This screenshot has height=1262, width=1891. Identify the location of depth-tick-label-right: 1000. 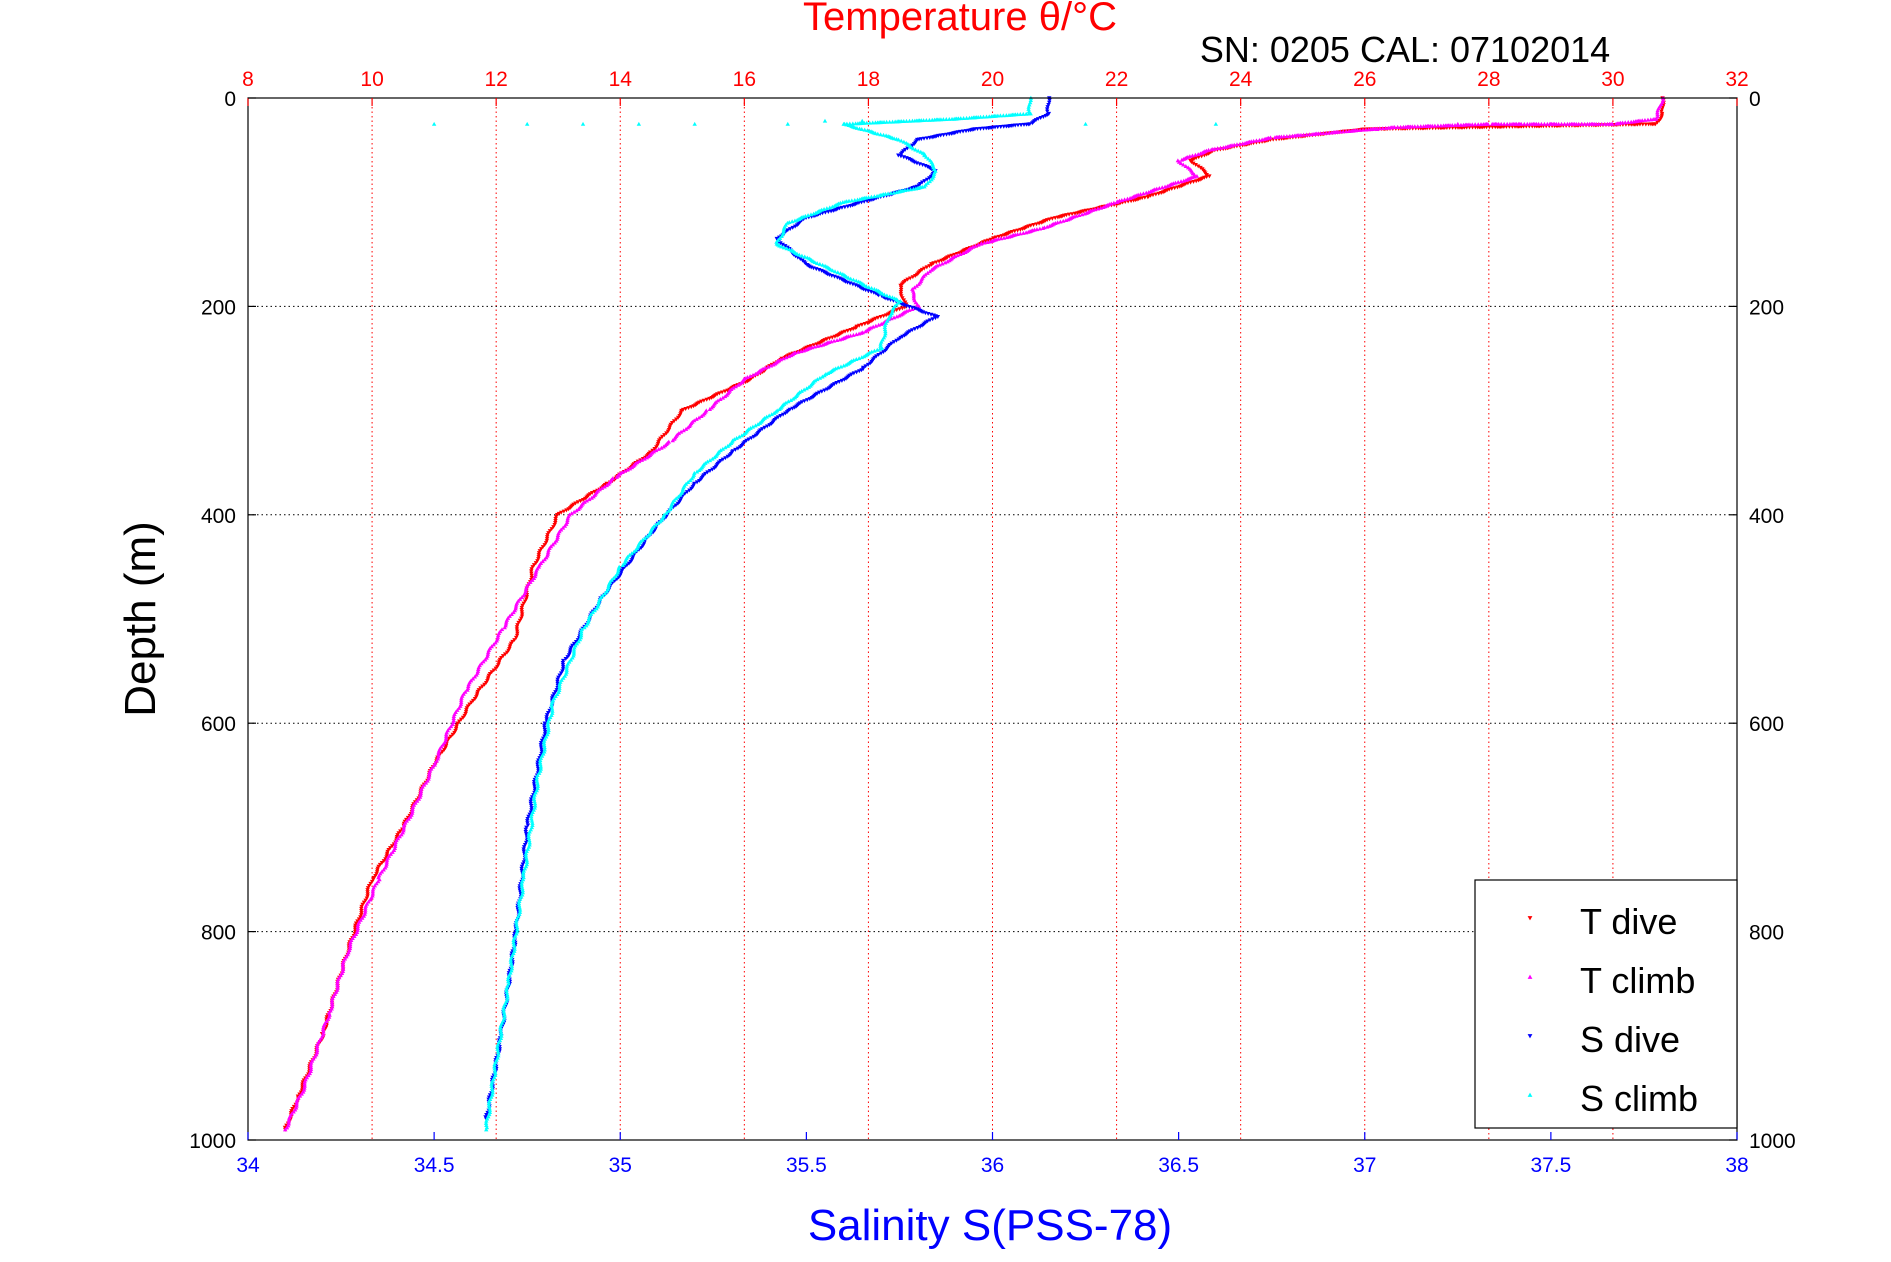
(1772, 1141).